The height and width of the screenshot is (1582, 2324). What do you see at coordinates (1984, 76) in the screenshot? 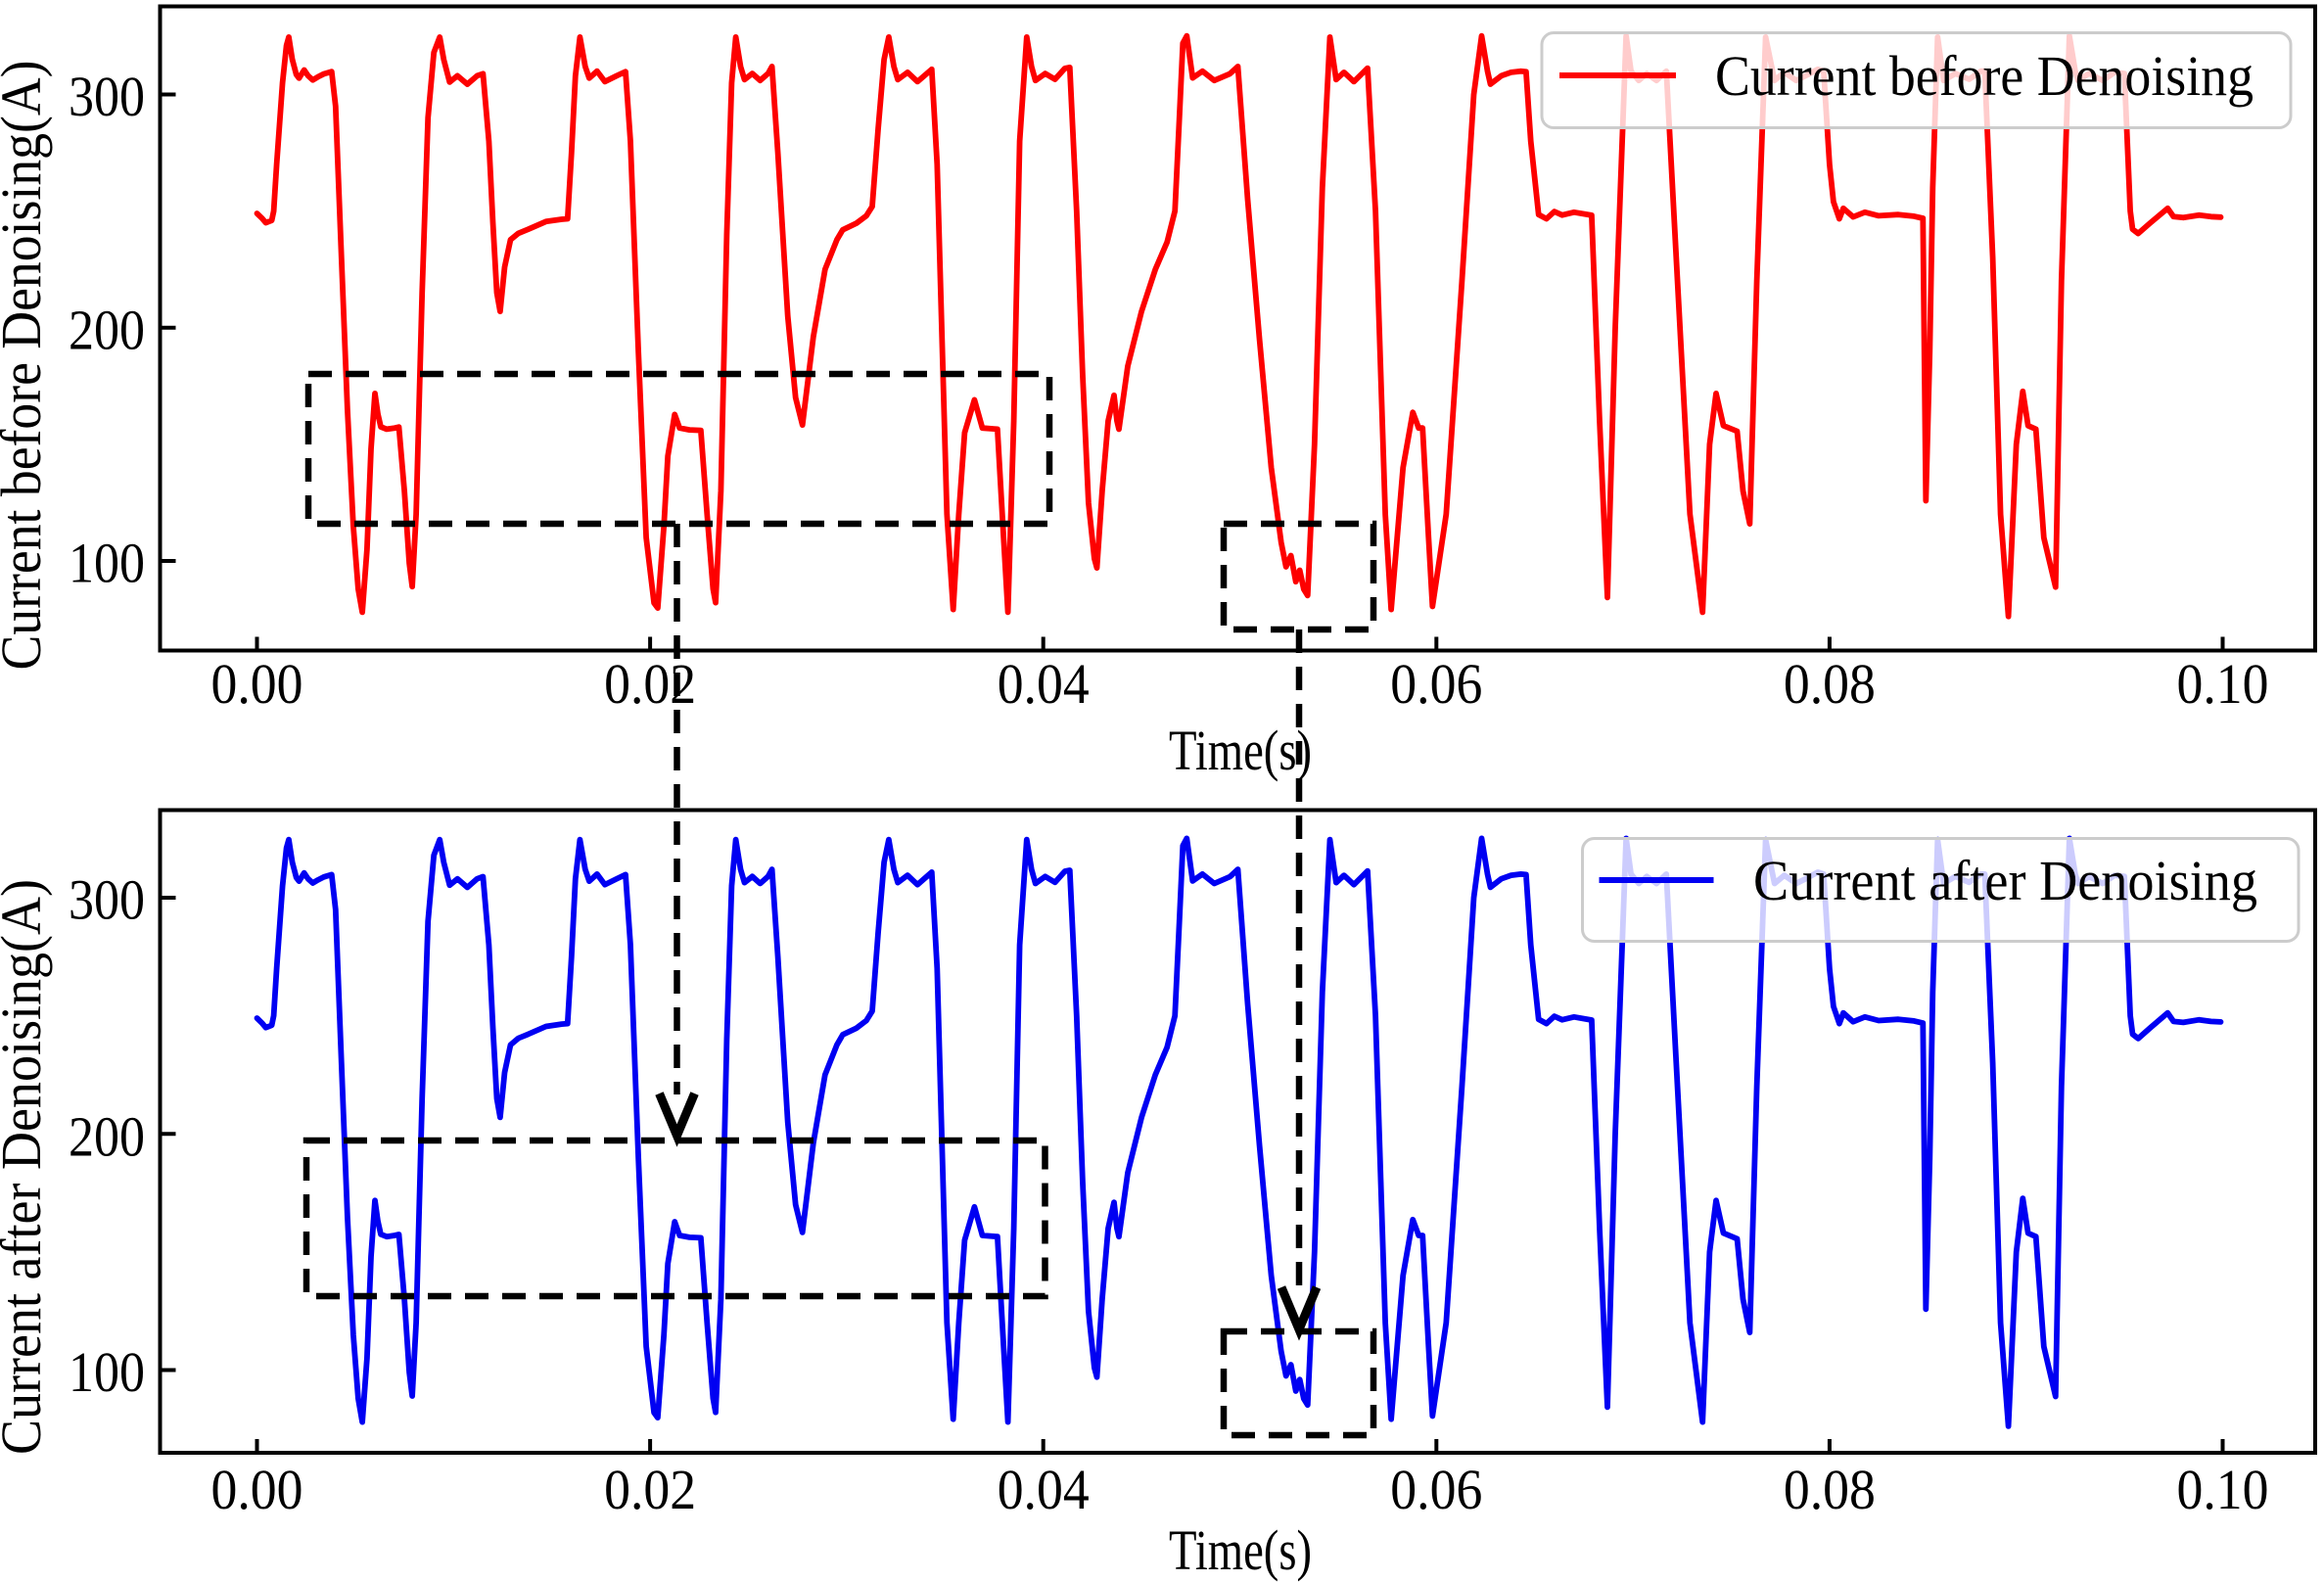
I see `svg-text: Current before Denoising` at bounding box center [1984, 76].